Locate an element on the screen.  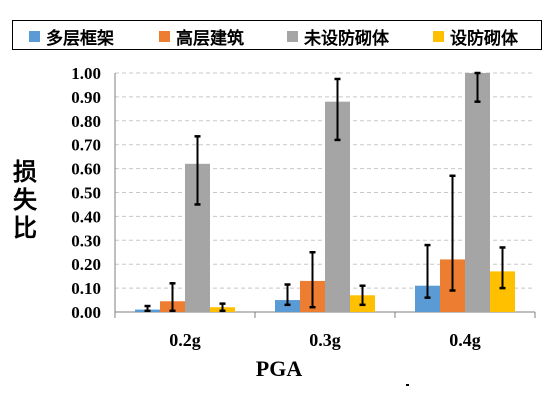
legend-item-reinforced-masonry: 设防砌体 is located at coordinates (475, 37).